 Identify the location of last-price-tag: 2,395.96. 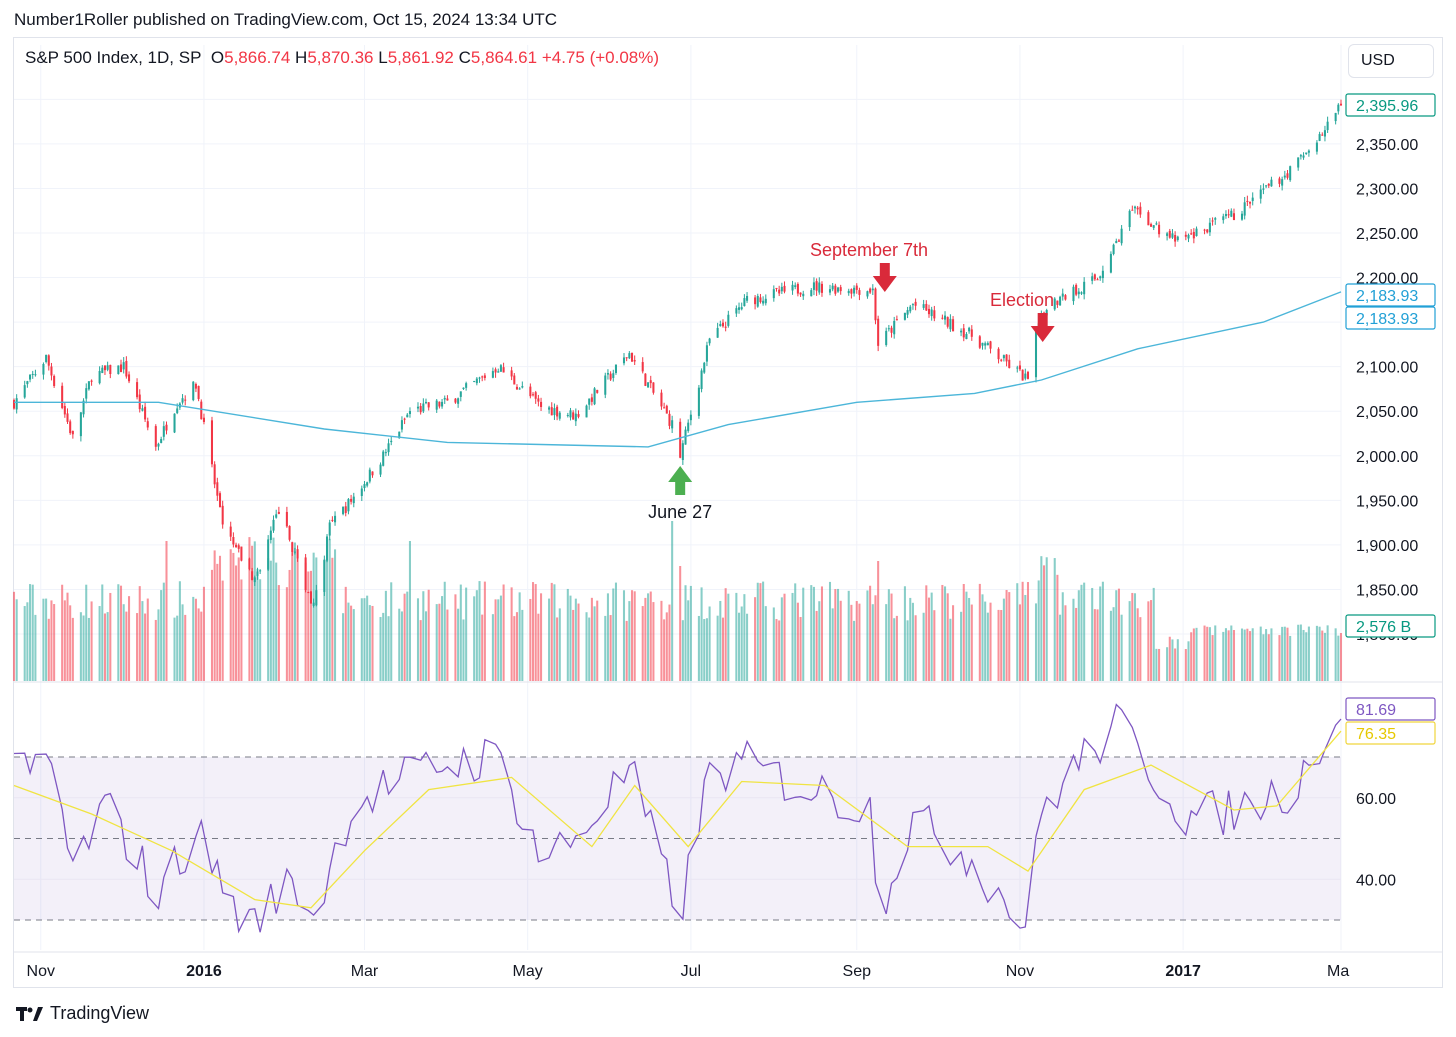
(1390, 105).